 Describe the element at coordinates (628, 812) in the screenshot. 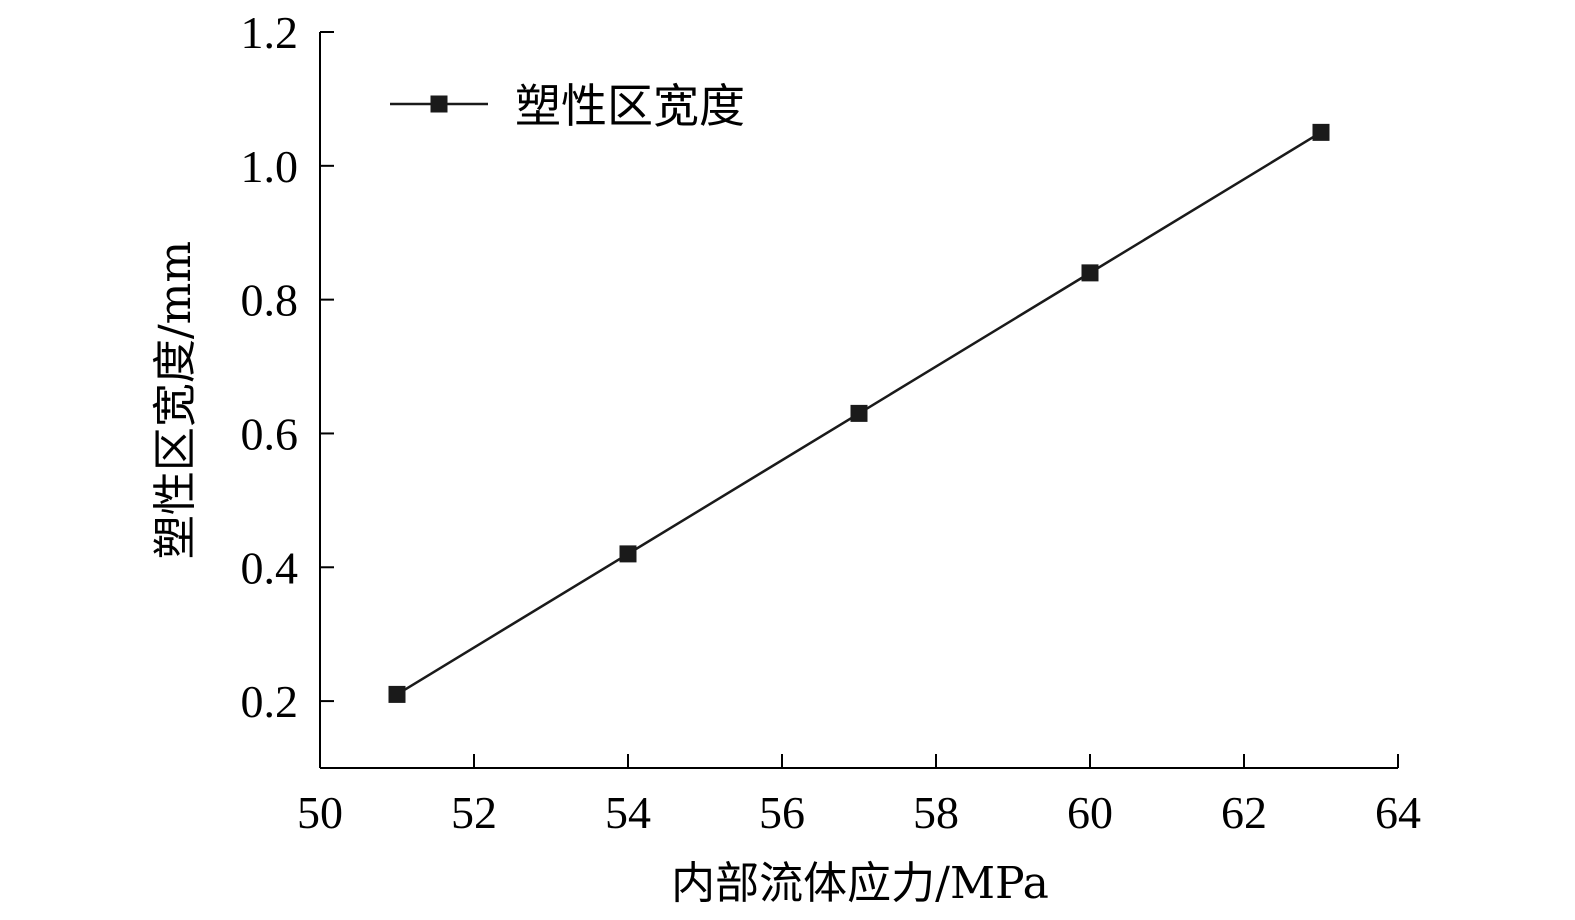

I see `x-tick-label: 54` at that location.